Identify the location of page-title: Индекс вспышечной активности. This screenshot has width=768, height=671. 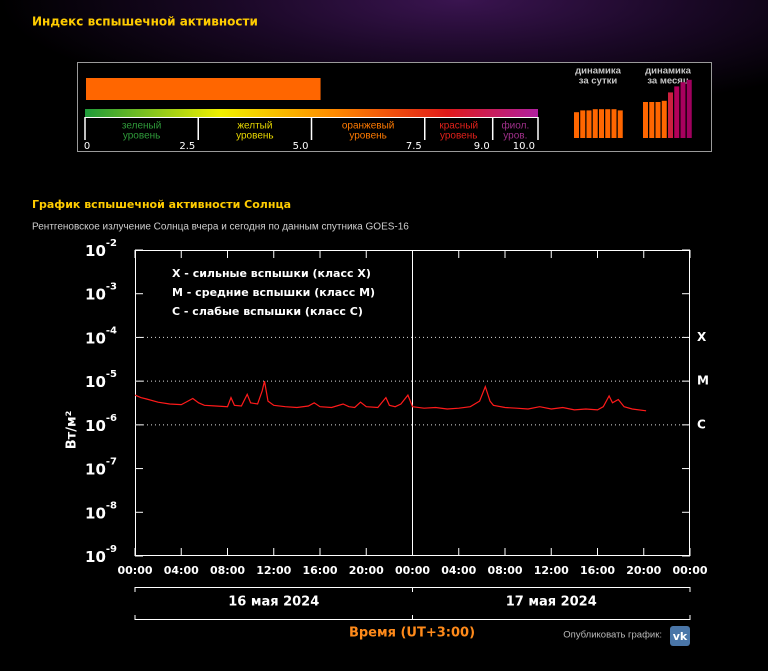
(145, 22).